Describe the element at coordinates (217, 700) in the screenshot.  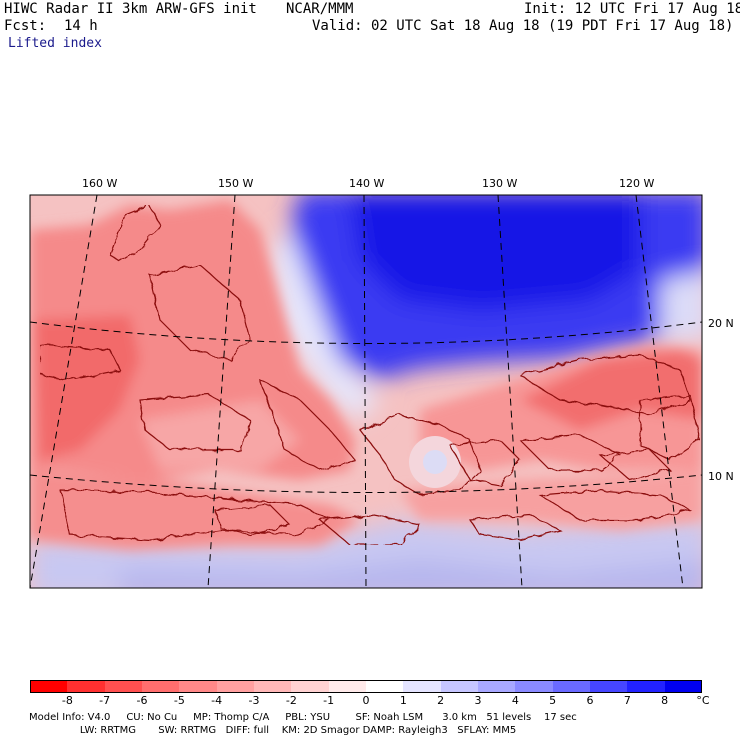
I see `colorbar-tick-label: -4` at that location.